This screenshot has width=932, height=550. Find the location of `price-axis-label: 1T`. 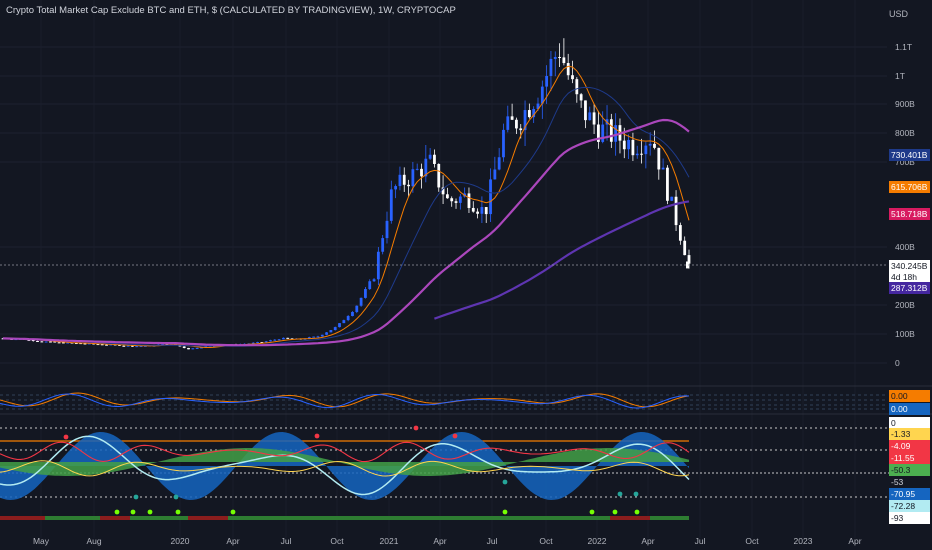

price-axis-label: 1T is located at coordinates (900, 76).